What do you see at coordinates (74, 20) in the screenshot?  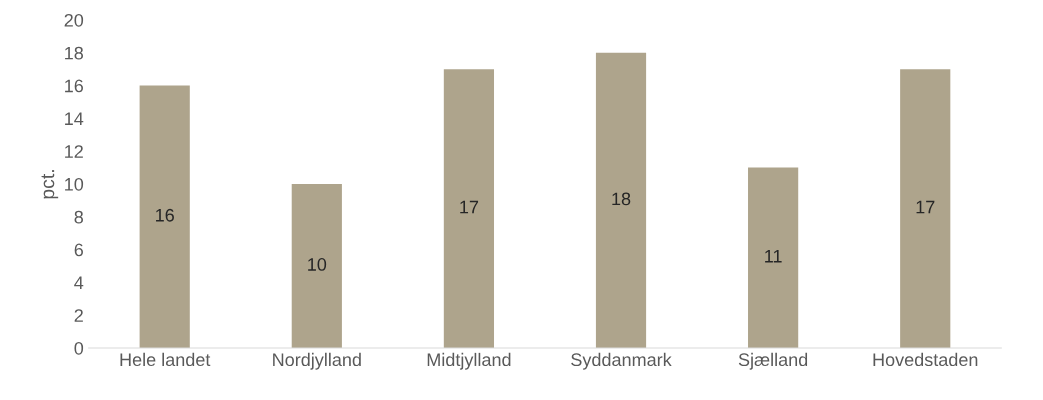 I see `y-tick-label: 20` at bounding box center [74, 20].